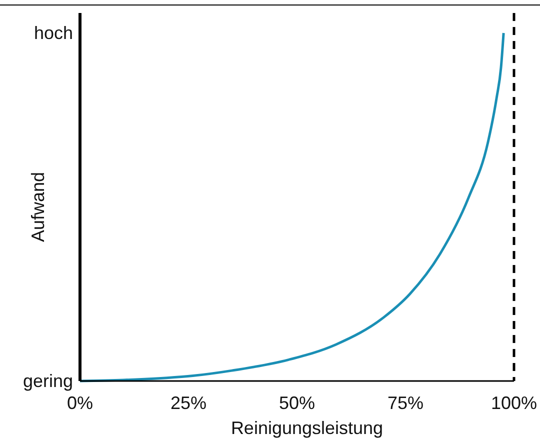 This screenshot has height=440, width=540. I want to click on text: hoch, so click(53, 33).